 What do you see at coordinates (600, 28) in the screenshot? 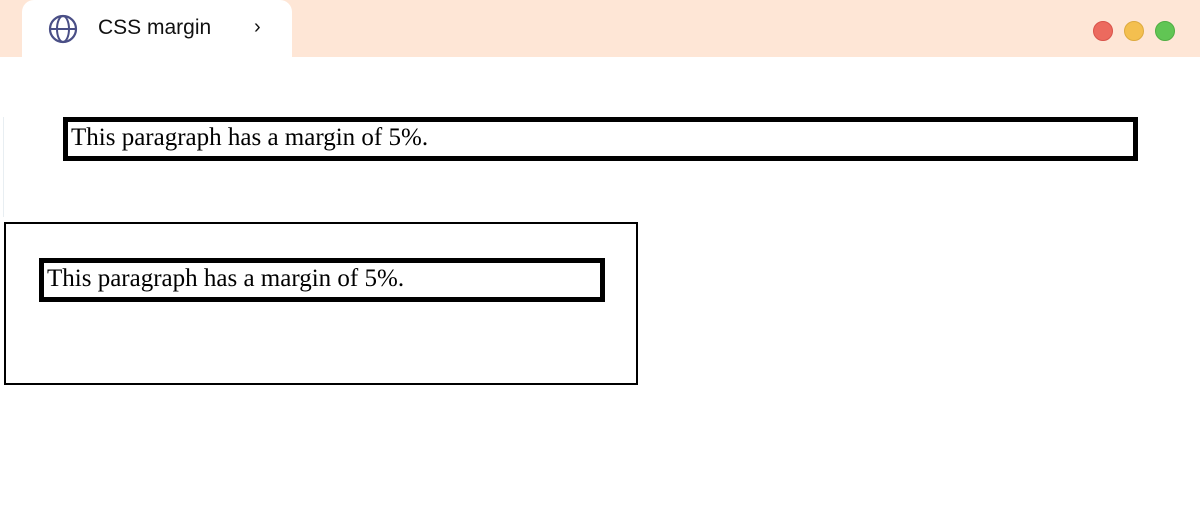
I see `browser-topbar: CSS margin ›` at bounding box center [600, 28].